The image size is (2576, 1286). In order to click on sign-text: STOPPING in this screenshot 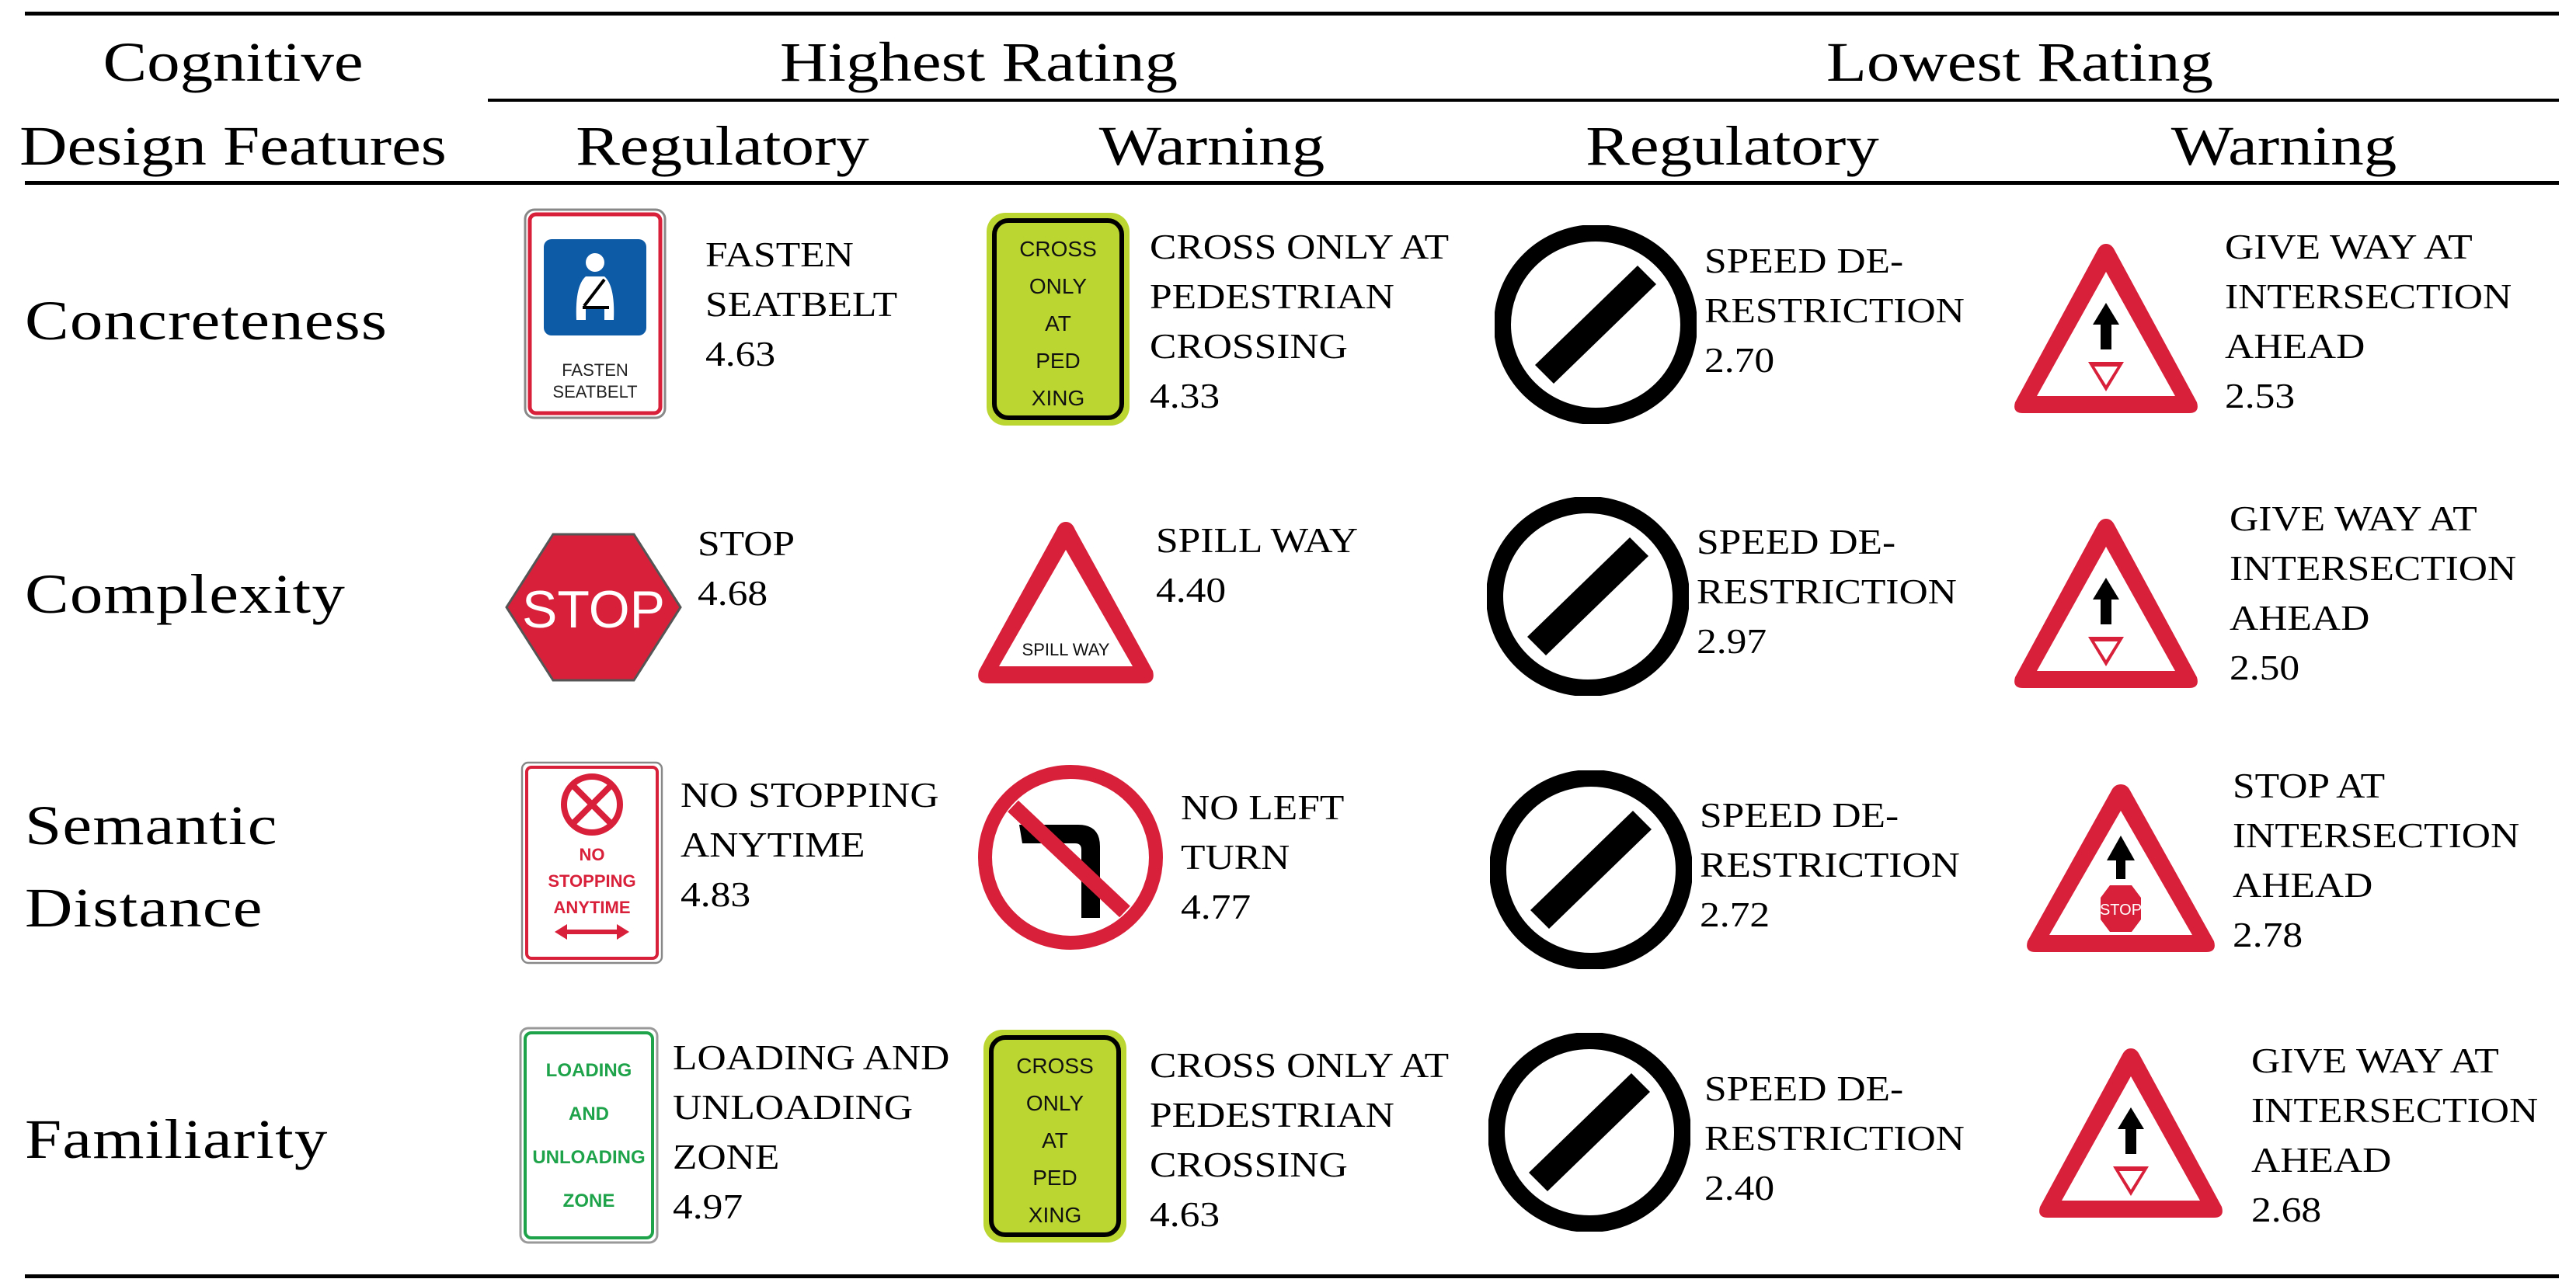, I will do `click(591, 881)`.